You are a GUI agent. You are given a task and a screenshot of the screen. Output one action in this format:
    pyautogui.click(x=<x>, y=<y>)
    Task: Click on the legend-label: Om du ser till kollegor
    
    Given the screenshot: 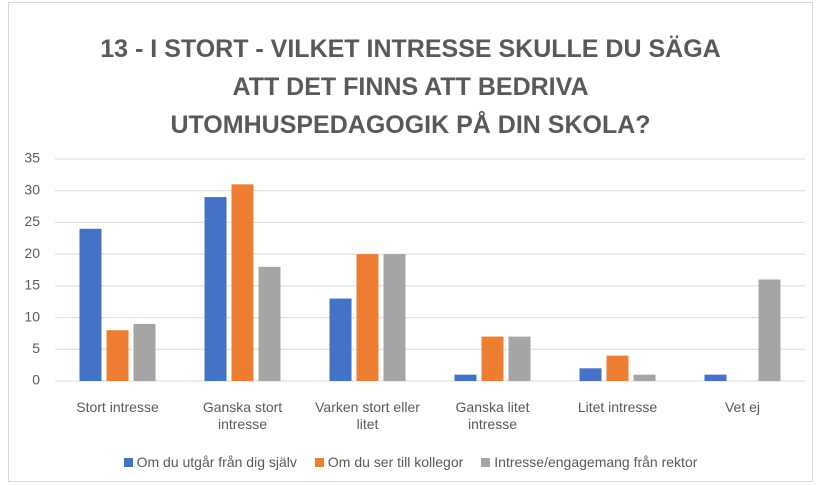 What is the action you would take?
    pyautogui.click(x=395, y=462)
    